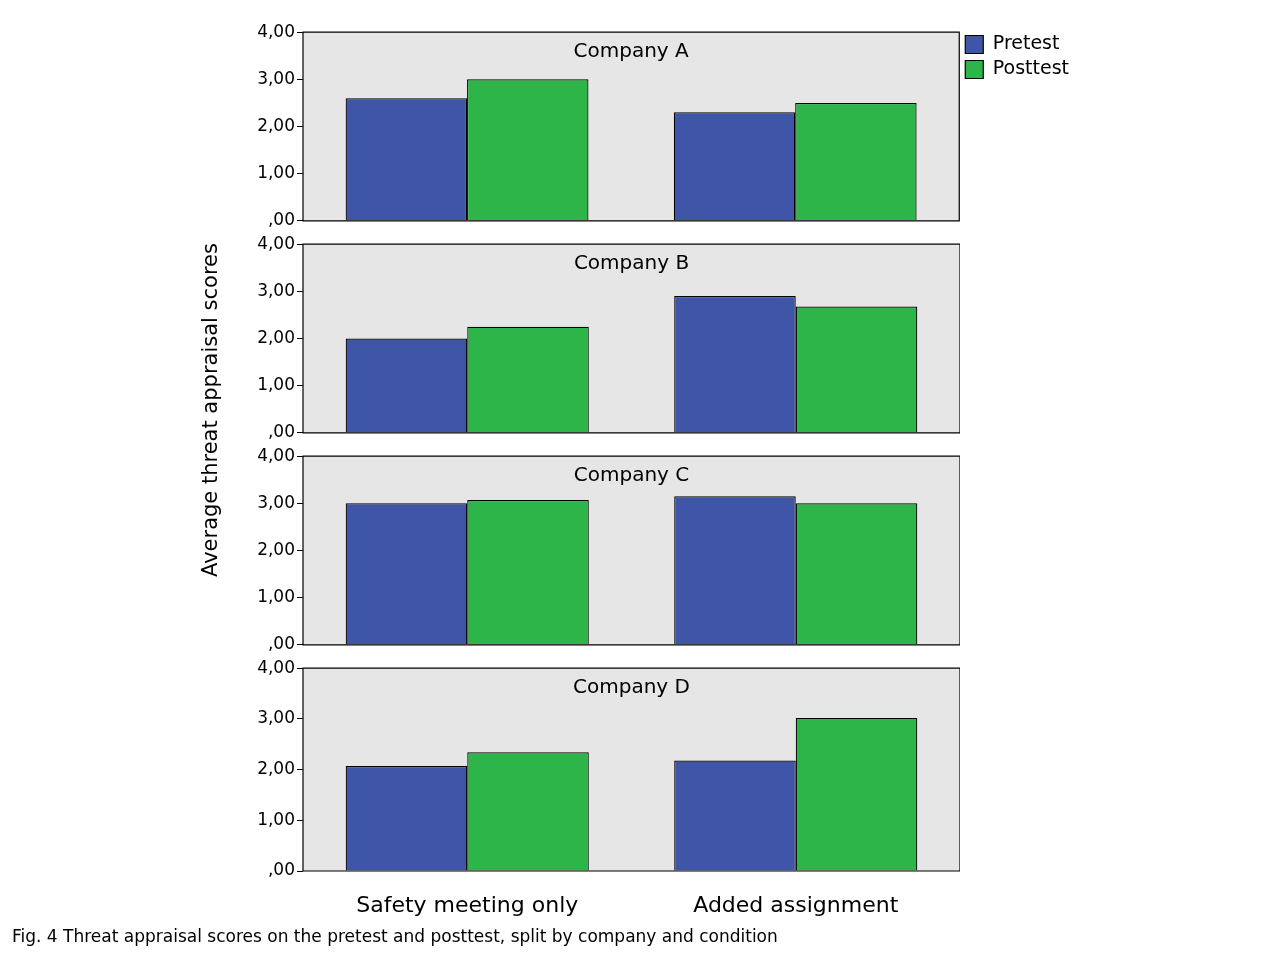 This screenshot has width=1284, height=958. I want to click on chart-title: Company A, so click(631, 50).